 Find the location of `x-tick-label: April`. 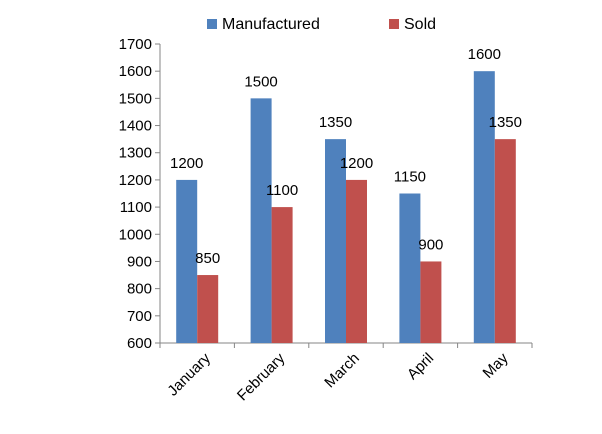

x-tick-label: April is located at coordinates (420, 366).